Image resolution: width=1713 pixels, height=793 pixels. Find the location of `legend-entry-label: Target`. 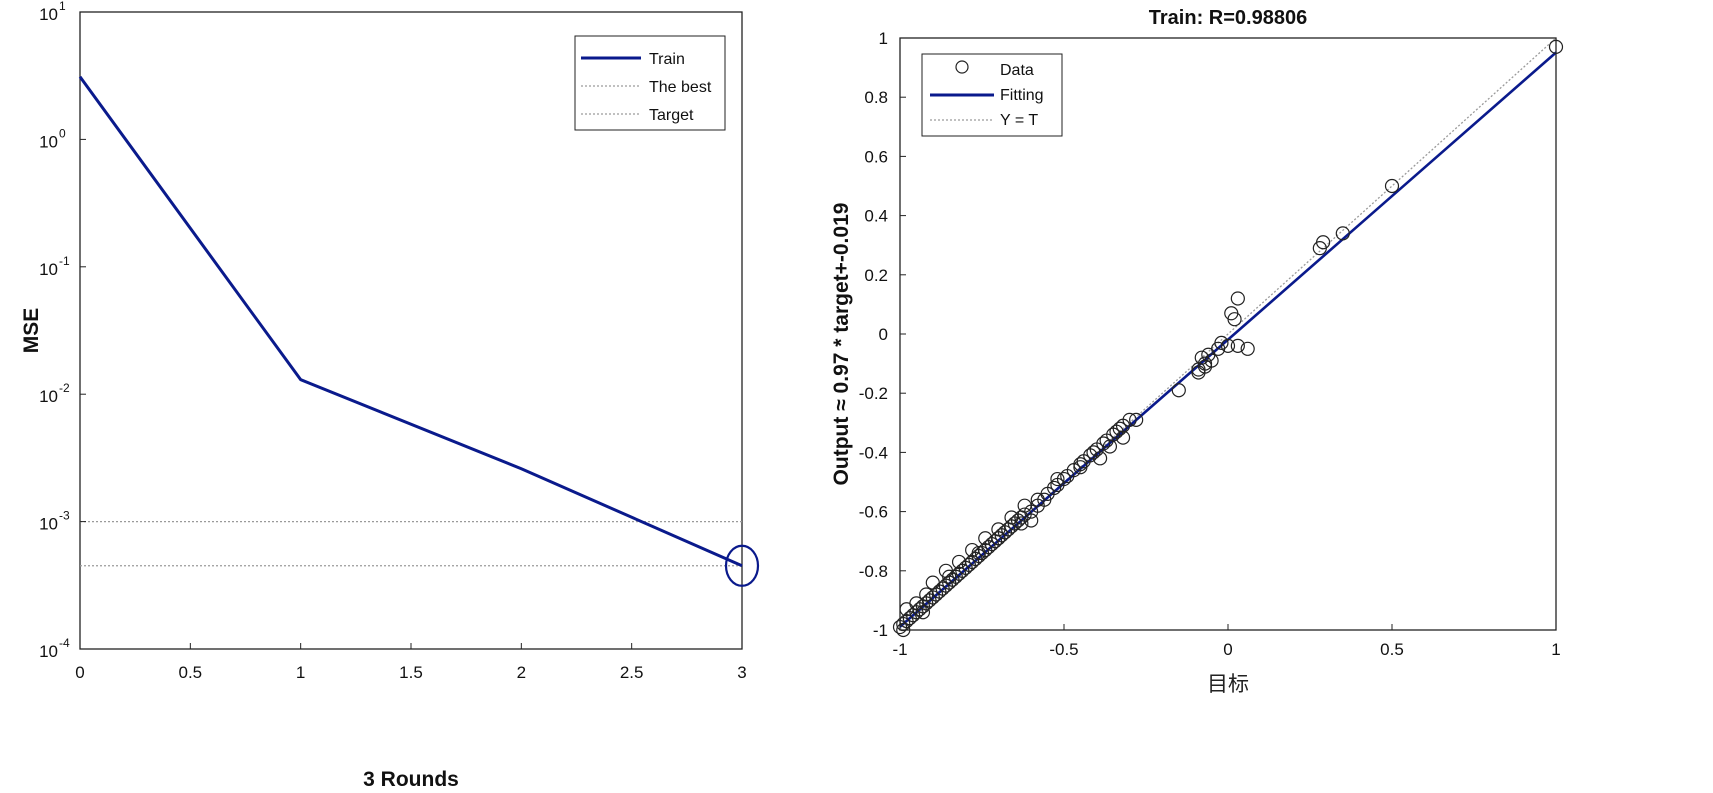

legend-entry-label: Target is located at coordinates (671, 115).